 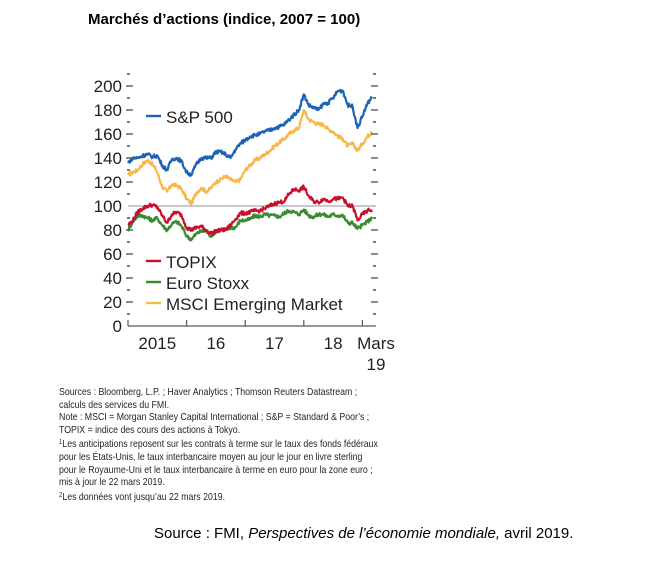 What do you see at coordinates (201, 533) in the screenshot?
I see `source-prefix: Source : FMI,` at bounding box center [201, 533].